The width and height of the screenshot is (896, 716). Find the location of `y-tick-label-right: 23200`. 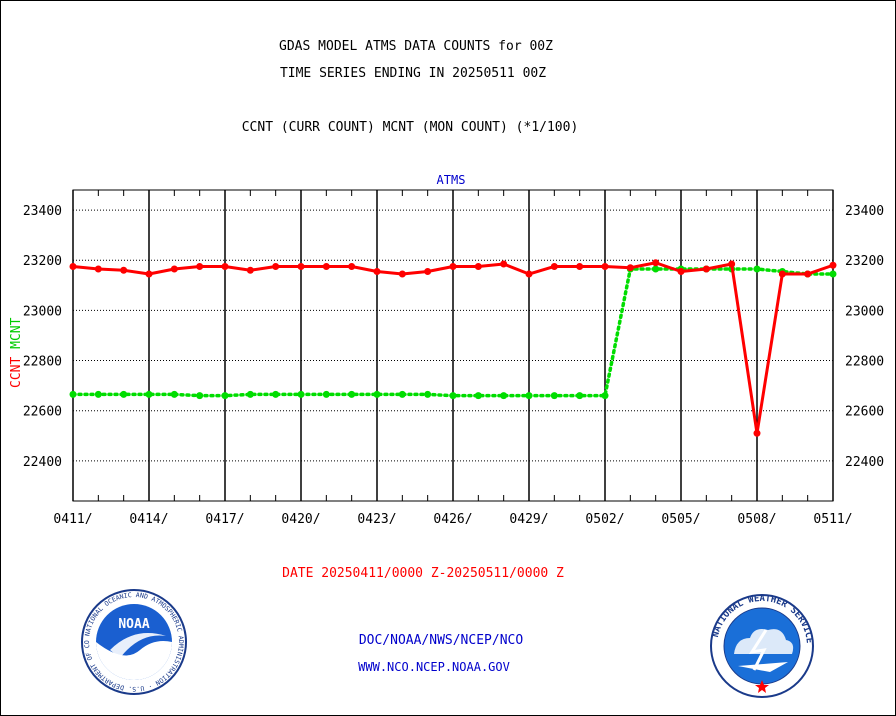

y-tick-label-right: 23200 is located at coordinates (864, 261).